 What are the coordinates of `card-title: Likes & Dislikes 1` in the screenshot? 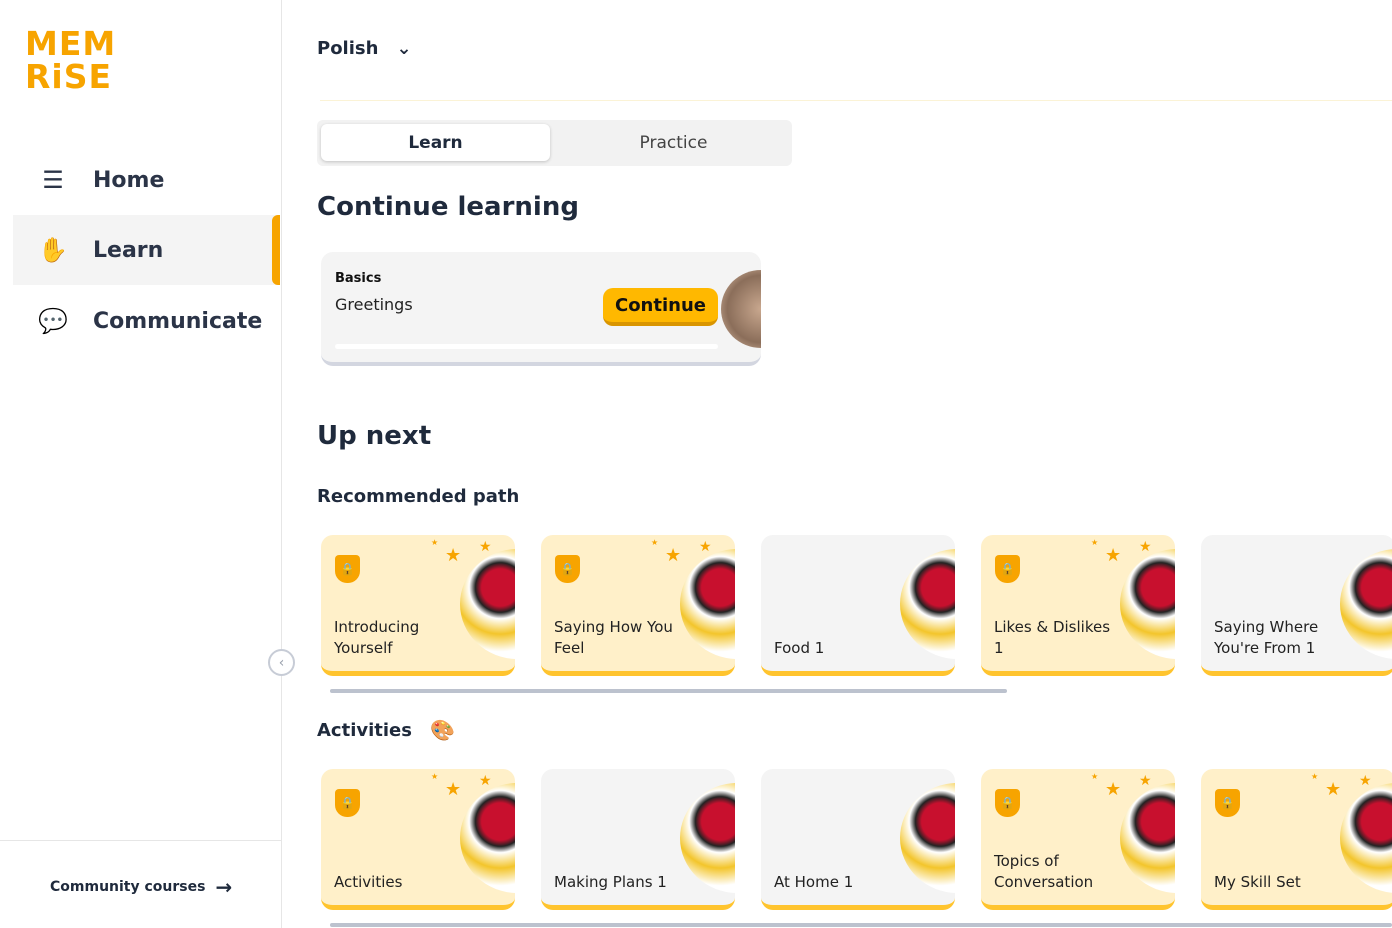 It's located at (1052, 637).